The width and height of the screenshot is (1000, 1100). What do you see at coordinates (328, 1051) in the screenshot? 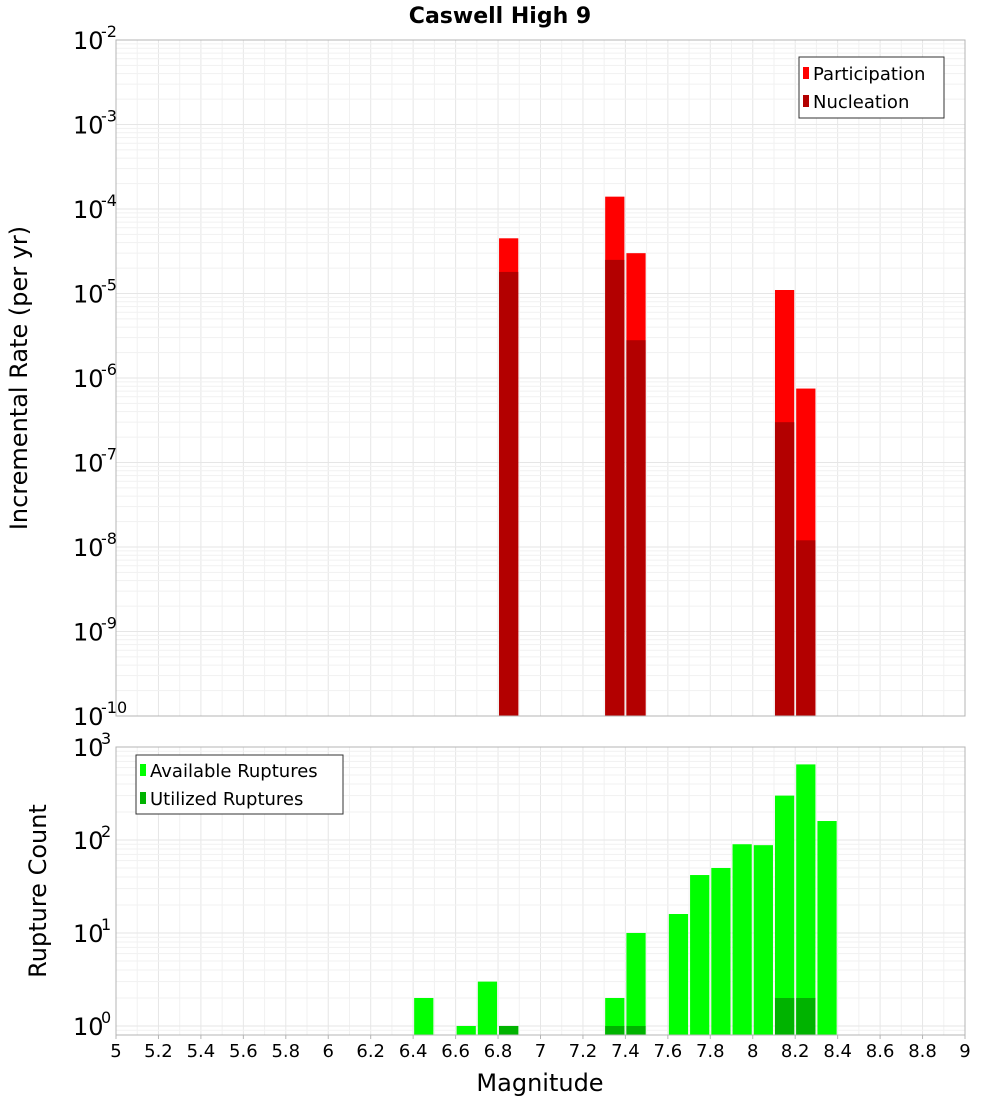
I see `x-tick-label: 6` at bounding box center [328, 1051].